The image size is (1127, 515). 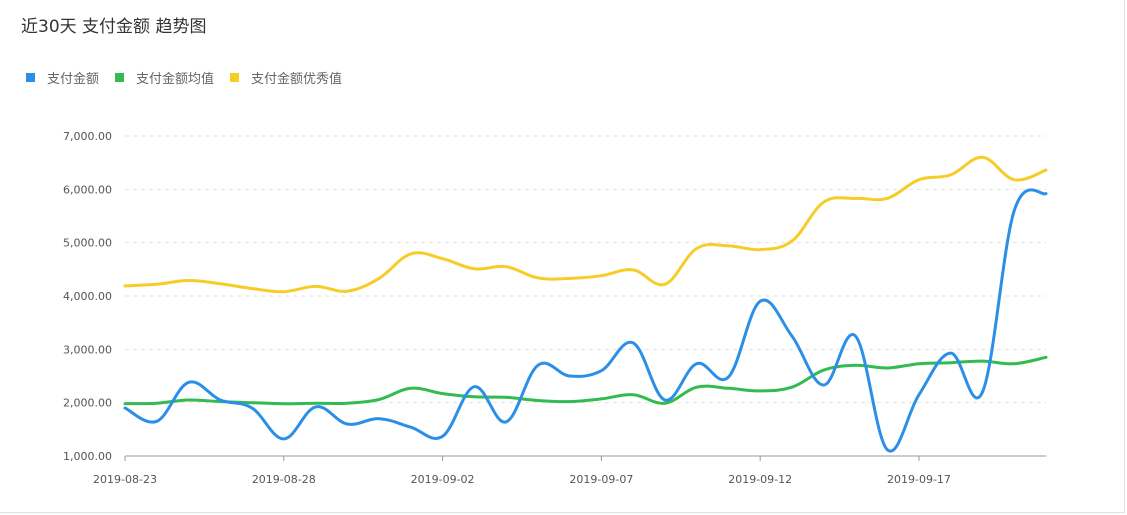 I want to click on legend-swatch-pay-amount, so click(x=30, y=77).